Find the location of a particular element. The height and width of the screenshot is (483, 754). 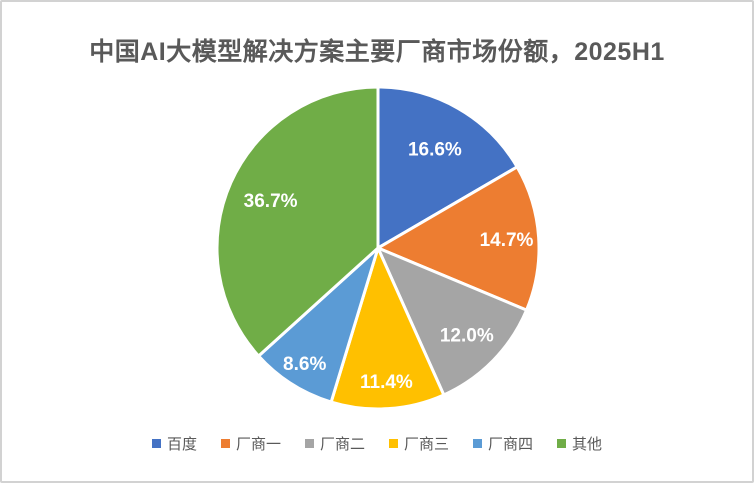

legend-item-2: 厂商二 is located at coordinates (334, 443).